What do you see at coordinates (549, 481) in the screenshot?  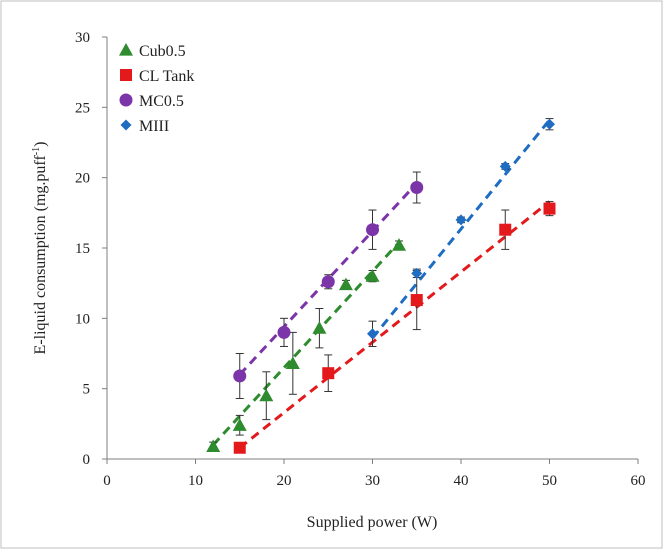 I see `x-tick-label: 50` at bounding box center [549, 481].